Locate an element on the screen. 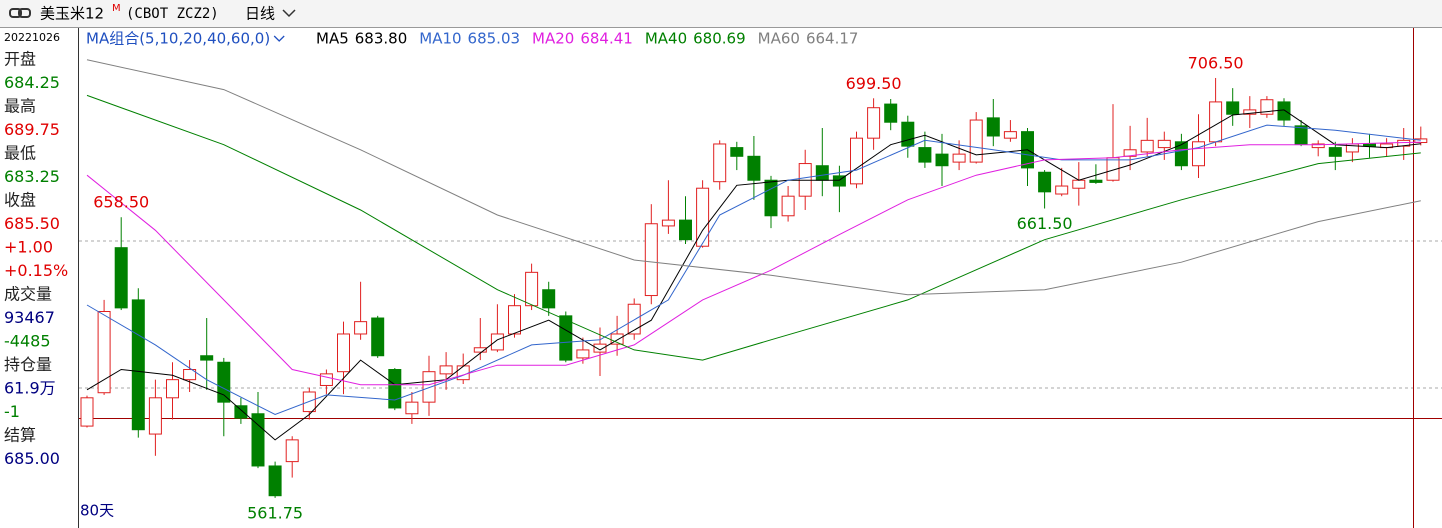 This screenshot has width=1442, height=528. header-bar is located at coordinates (721, 13).